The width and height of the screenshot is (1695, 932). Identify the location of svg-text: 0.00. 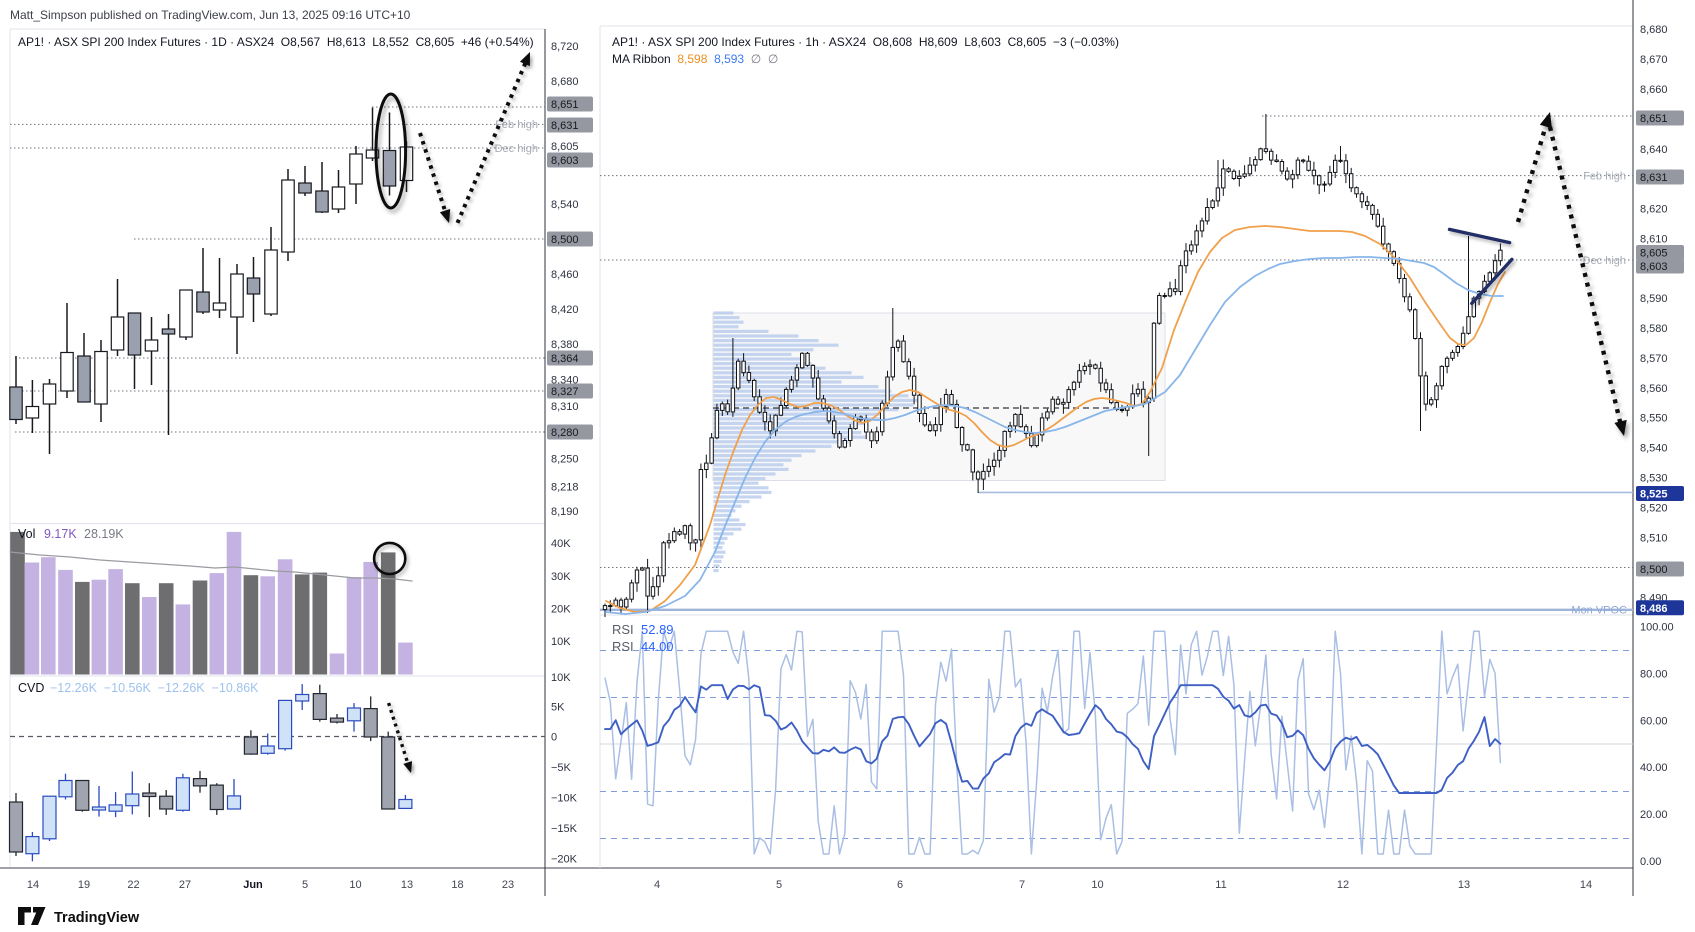
(1650, 862).